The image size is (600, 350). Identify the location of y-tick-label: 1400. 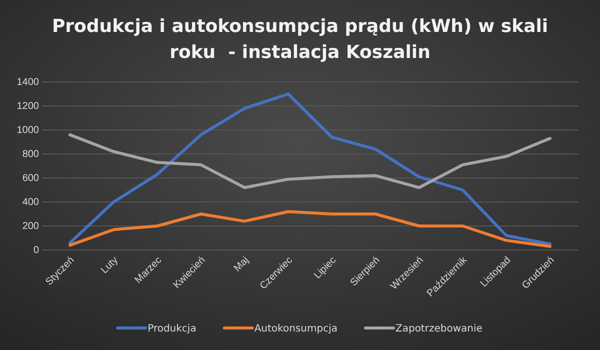
(28, 82).